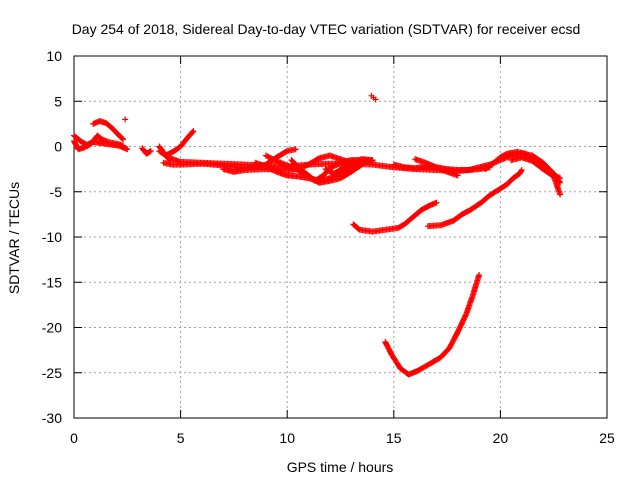 The height and width of the screenshot is (480, 640). What do you see at coordinates (607, 438) in the screenshot?
I see `x-tick-label: 25` at bounding box center [607, 438].